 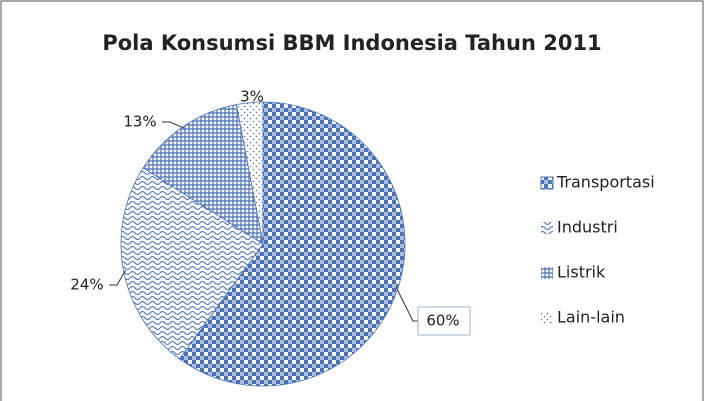 What do you see at coordinates (351, 43) in the screenshot?
I see `chart-title: Pola Konsumsi BBM Indonesia Tahun 2011` at bounding box center [351, 43].